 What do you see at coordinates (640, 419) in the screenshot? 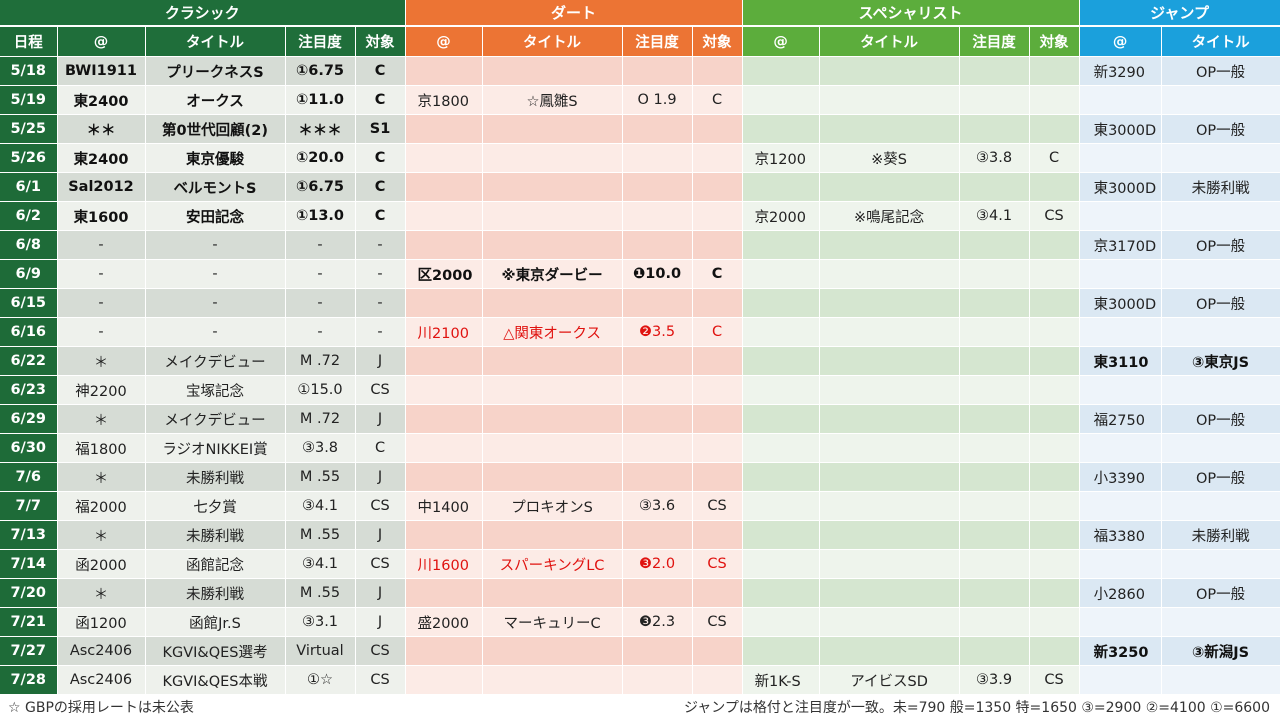
I see `table-row: 6/29 ＊メイクデビュー M .72 J 福2750 OP一般` at bounding box center [640, 419].